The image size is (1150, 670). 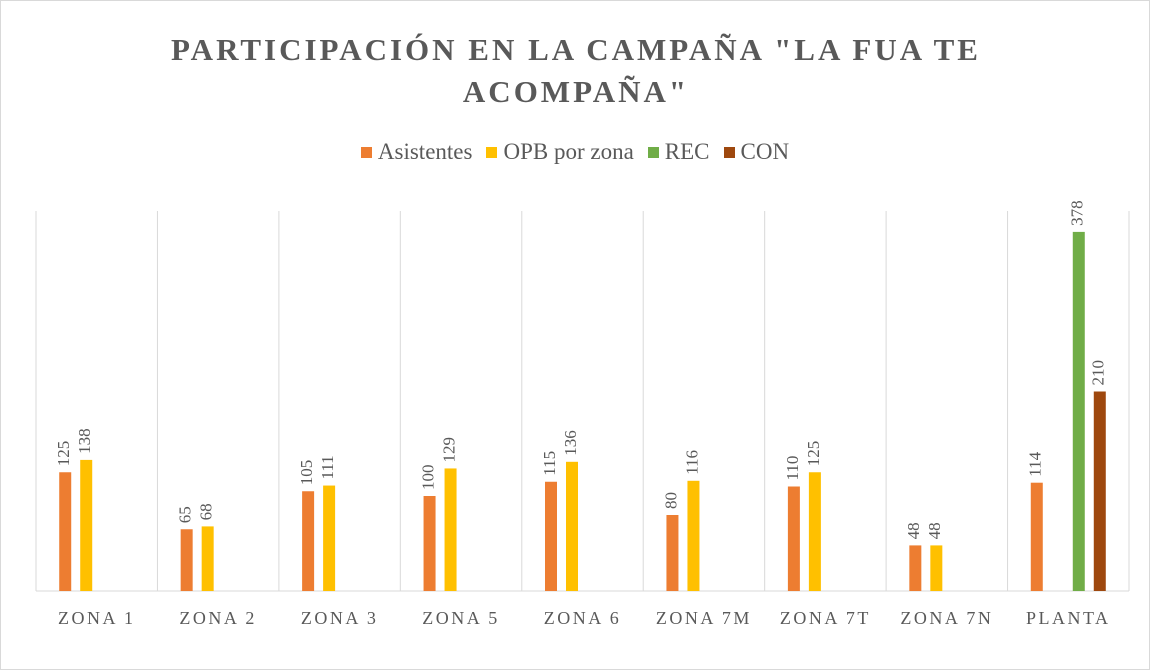 I want to click on data-label: 138, so click(x=84, y=441).